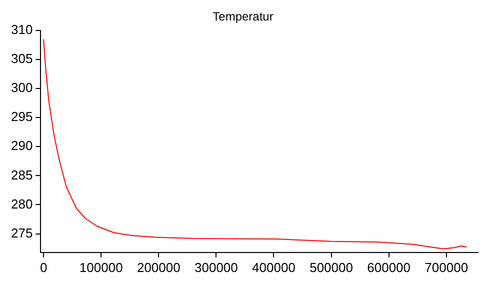 The image size is (500, 287). Describe the element at coordinates (274, 267) in the screenshot. I see `x-tick-label: 400000` at that location.